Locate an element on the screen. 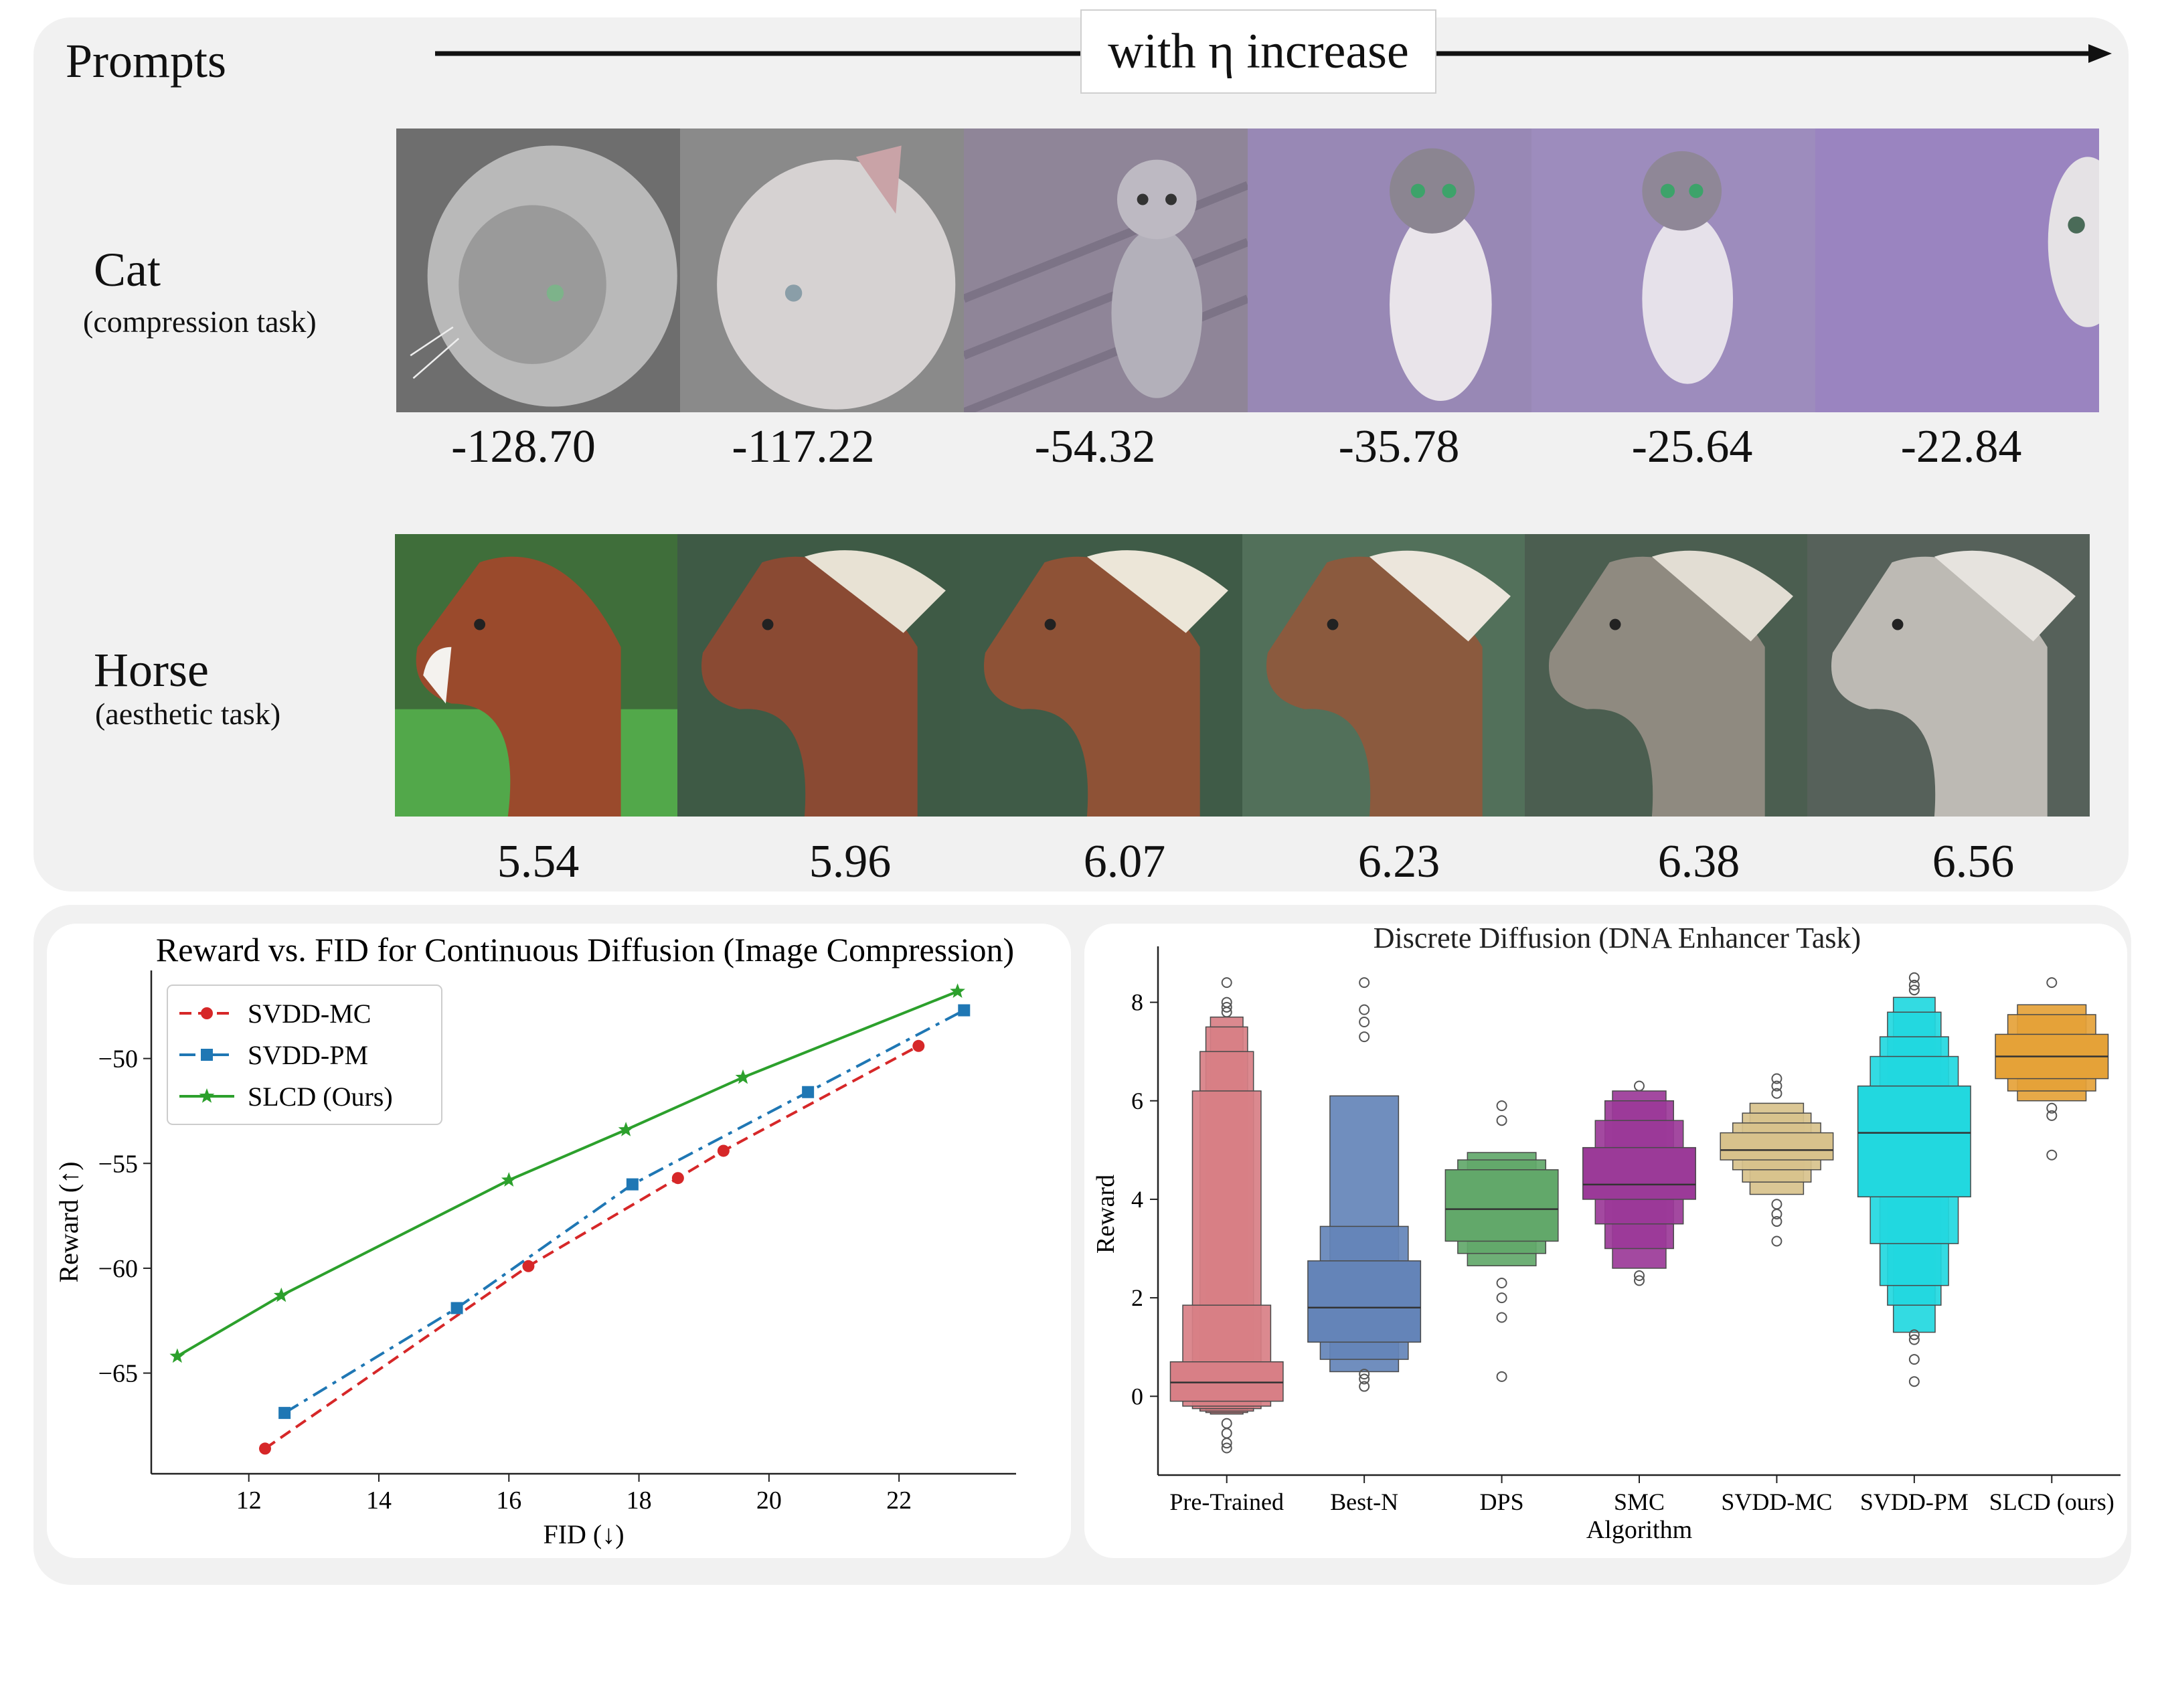  x-tick-label: 20 is located at coordinates (769, 1501).